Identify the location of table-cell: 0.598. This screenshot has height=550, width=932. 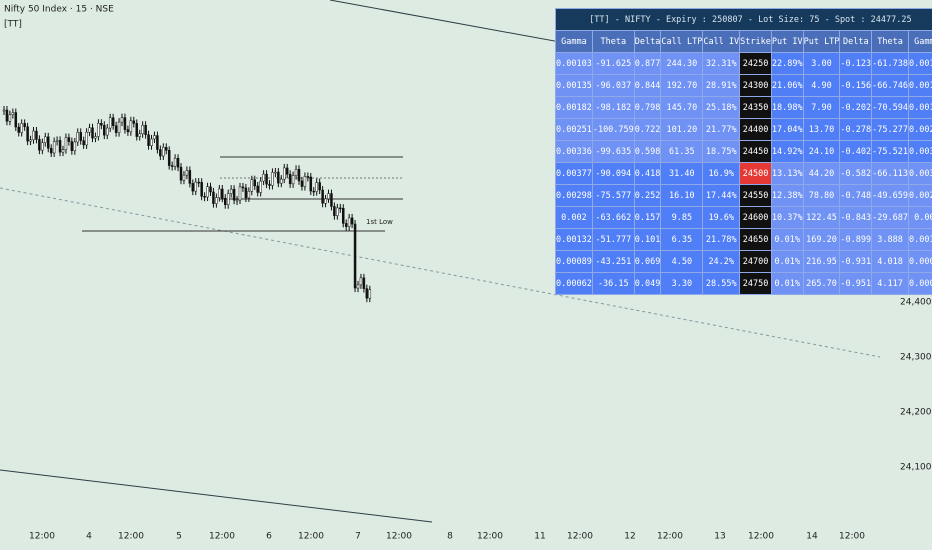
(647, 151).